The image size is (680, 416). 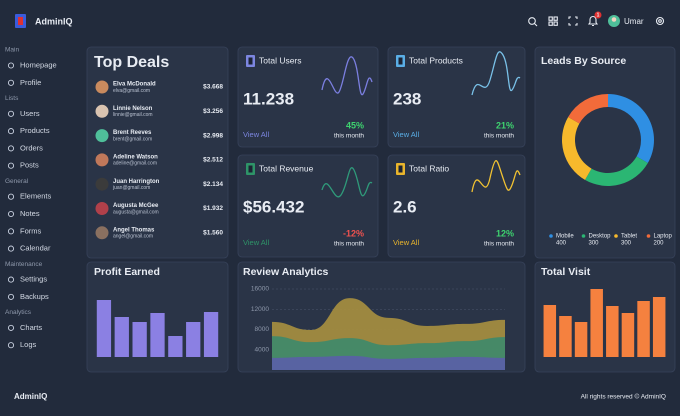 What do you see at coordinates (34, 296) in the screenshot?
I see `sidebar-item: Backups` at bounding box center [34, 296].